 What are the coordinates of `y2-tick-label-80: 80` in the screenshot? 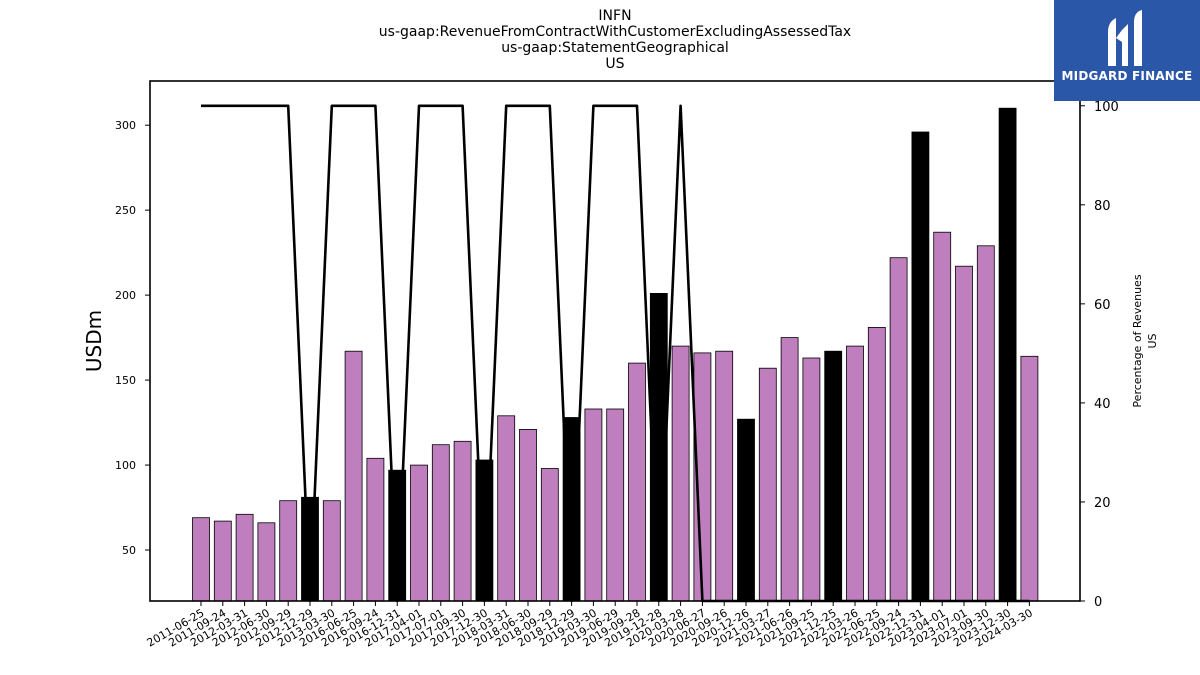 It's located at (1102, 206).